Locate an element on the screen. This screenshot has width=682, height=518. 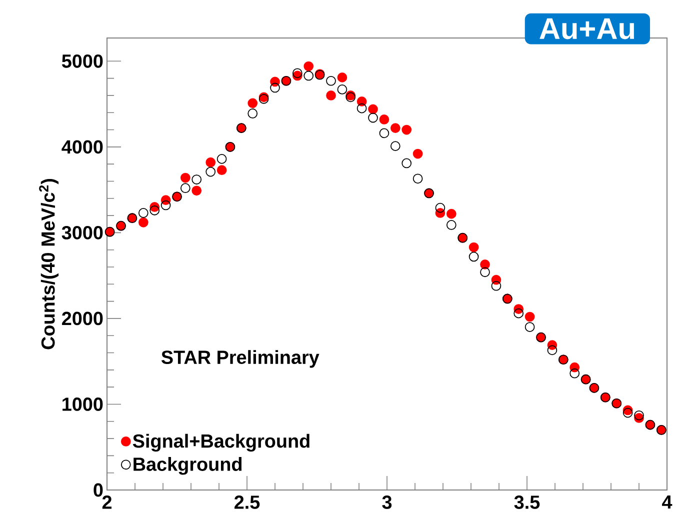
x-tick-label: 4 is located at coordinates (667, 502).